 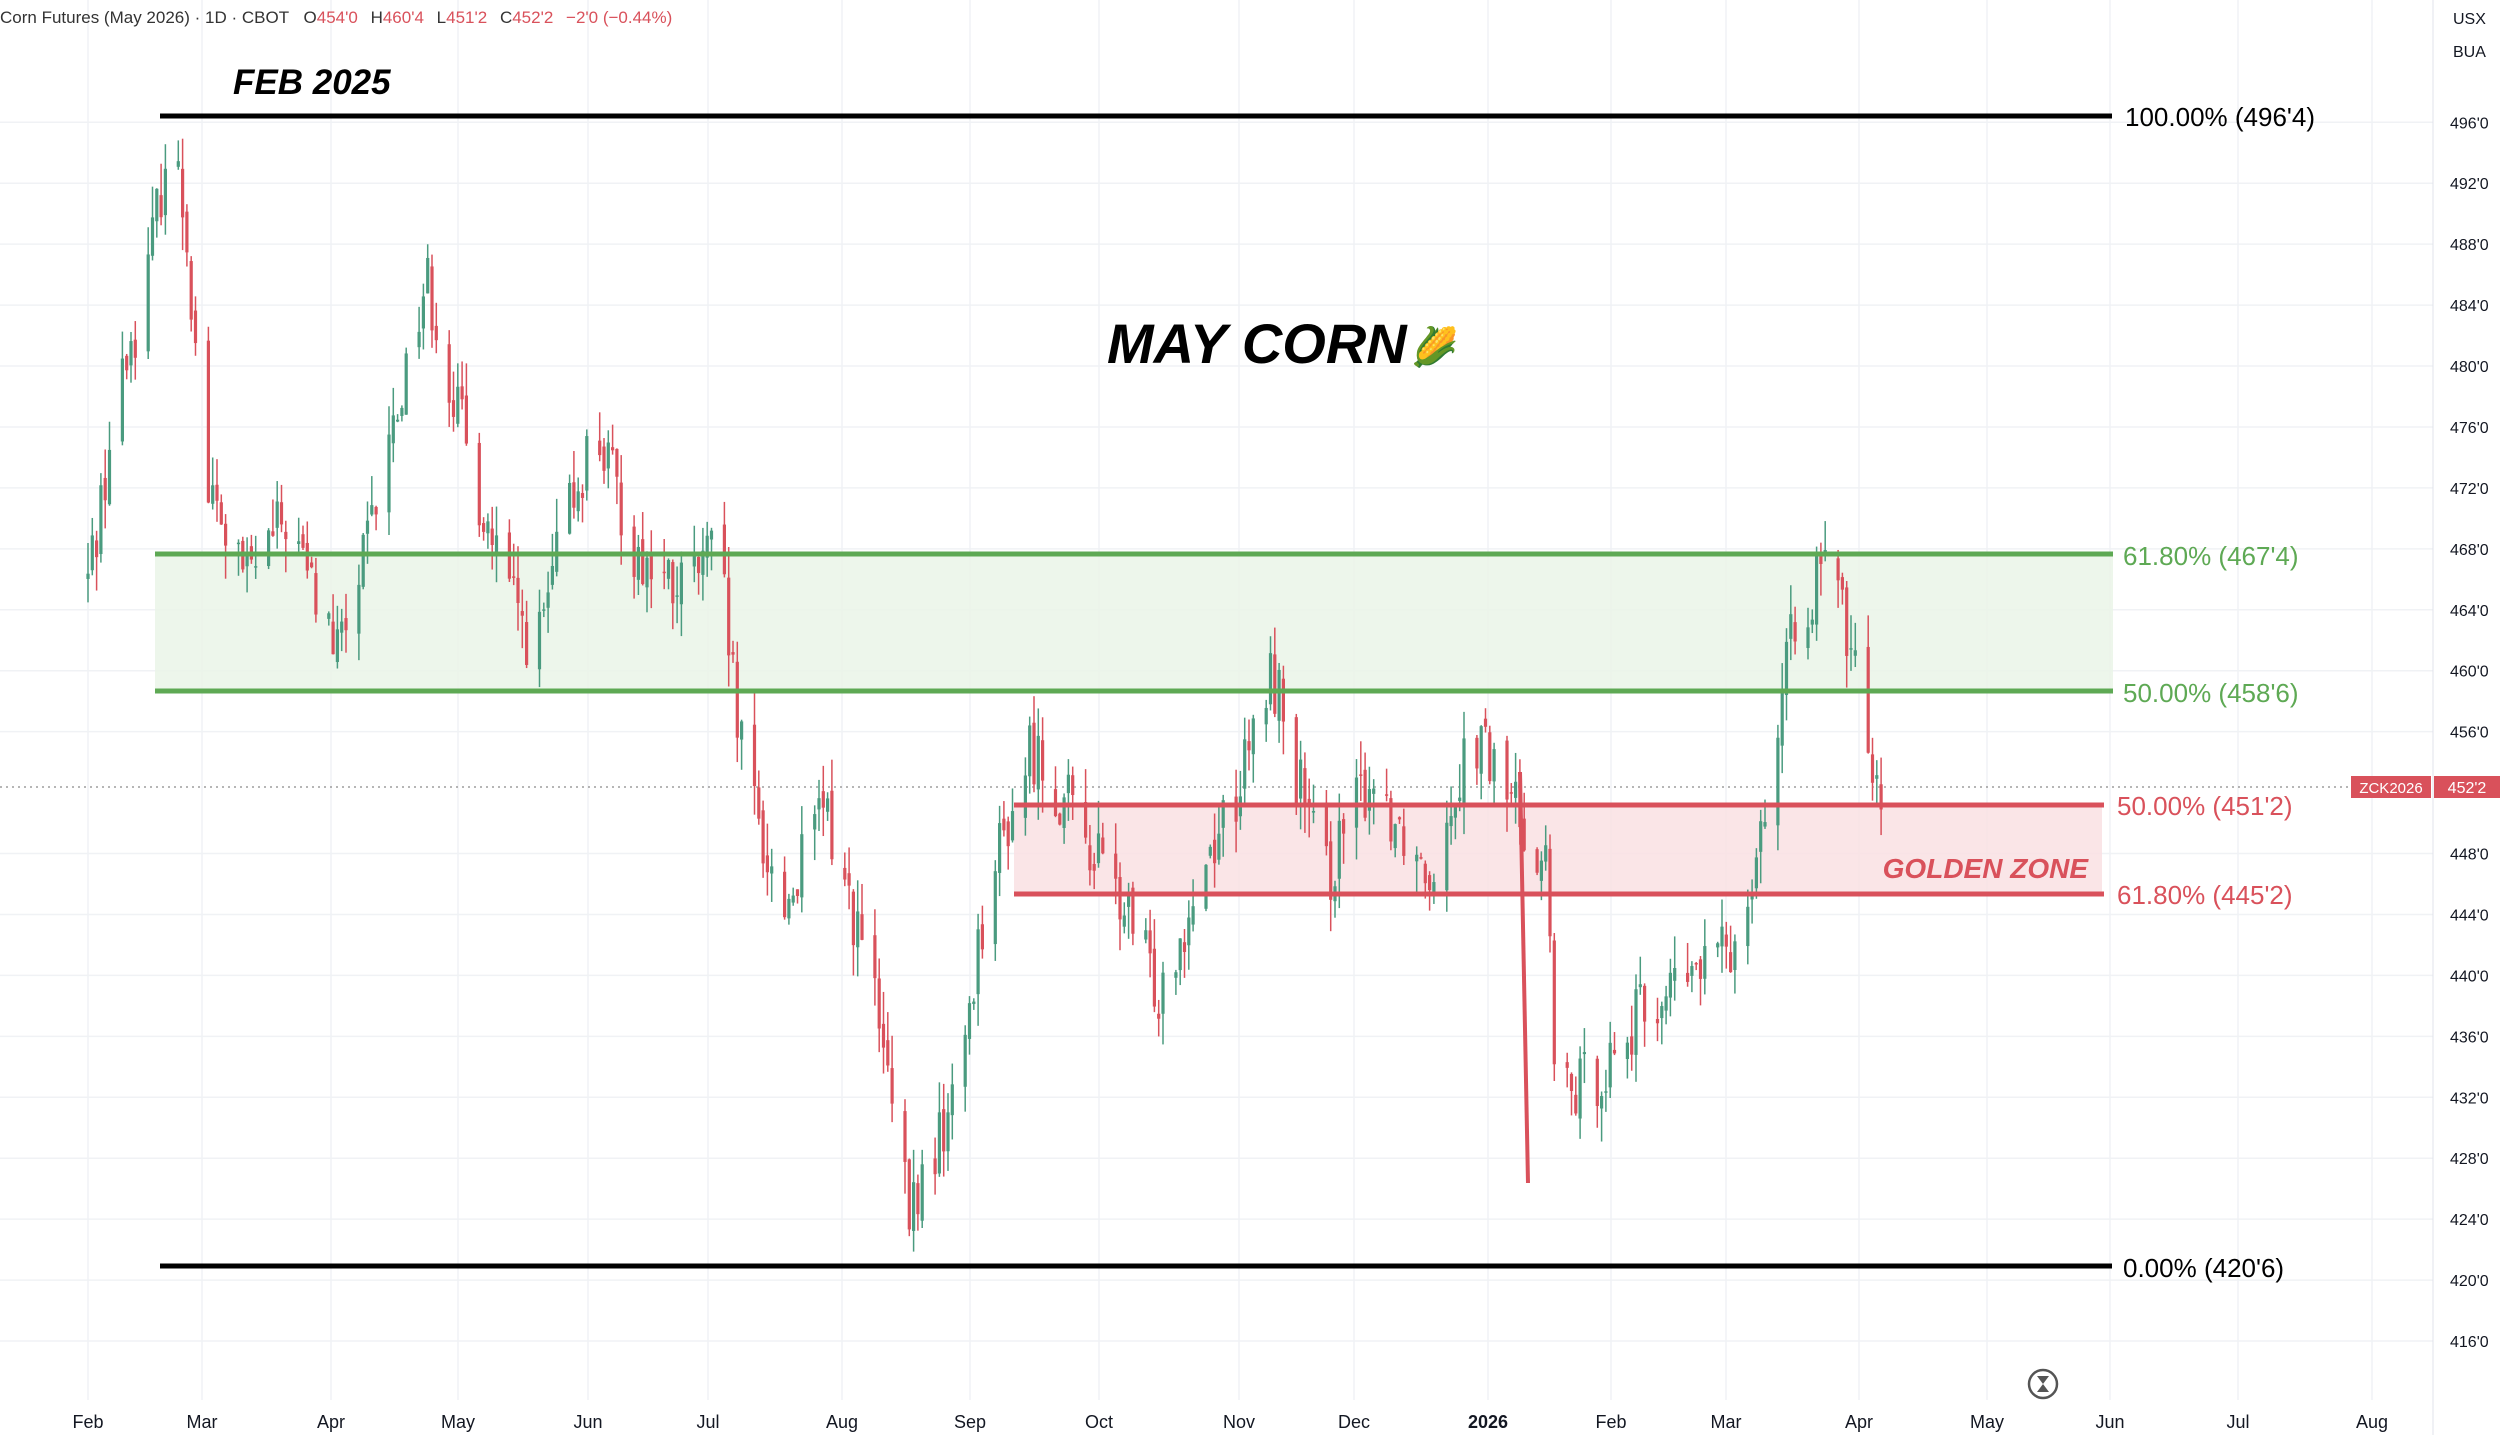 I want to click on time-axis-label: Aug, so click(x=2372, y=1422).